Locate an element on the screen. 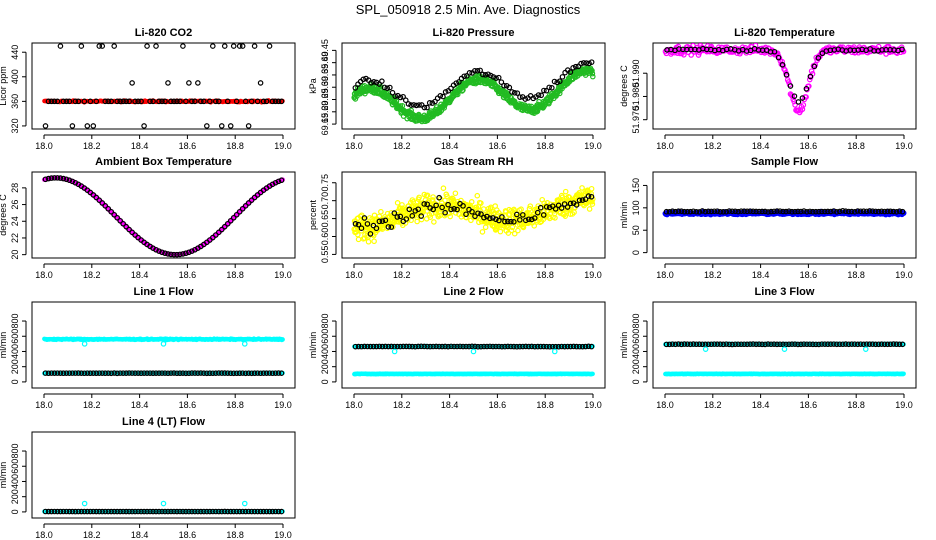 This screenshot has width=936, height=540. y-axis-label: percent is located at coordinates (313, 214).